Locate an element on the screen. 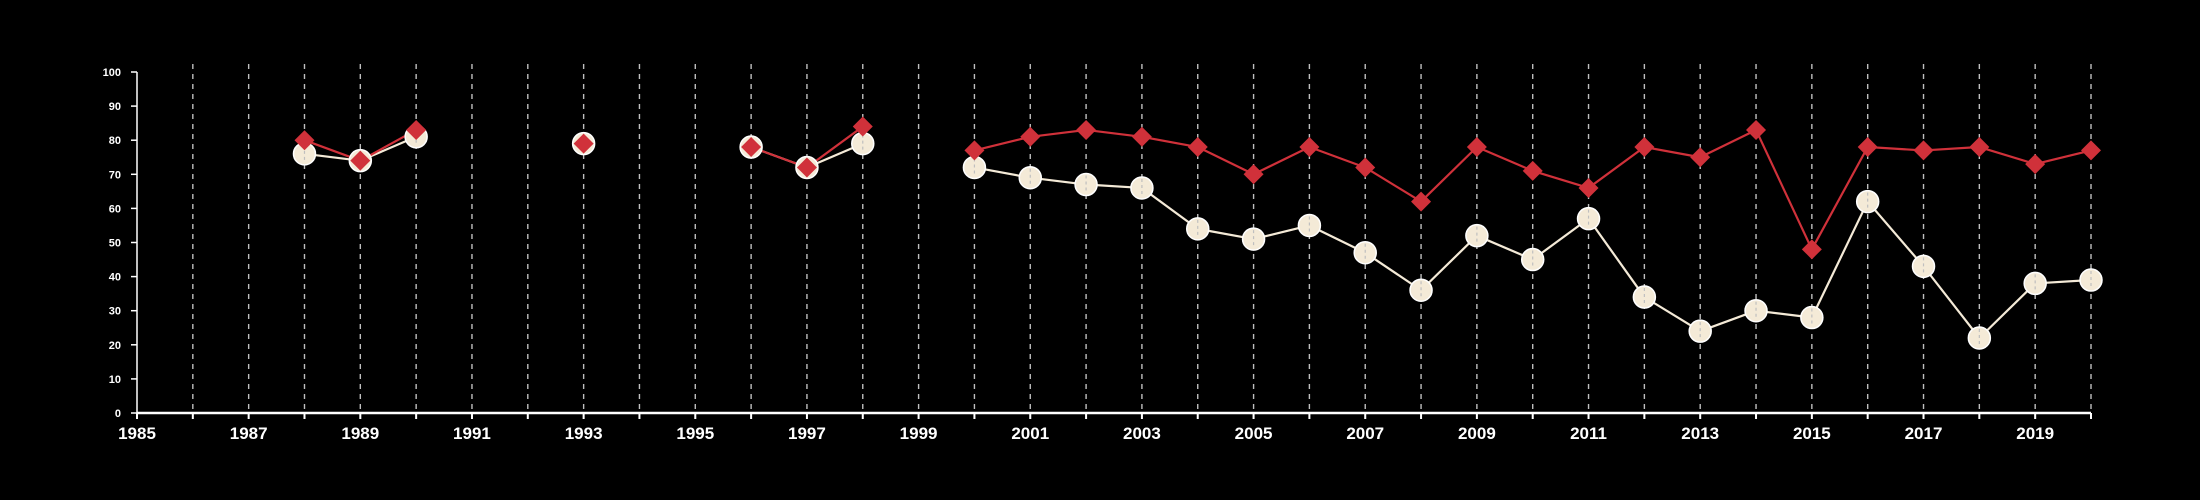 This screenshot has width=2200, height=500. x-tick-label: 1987 is located at coordinates (249, 433).